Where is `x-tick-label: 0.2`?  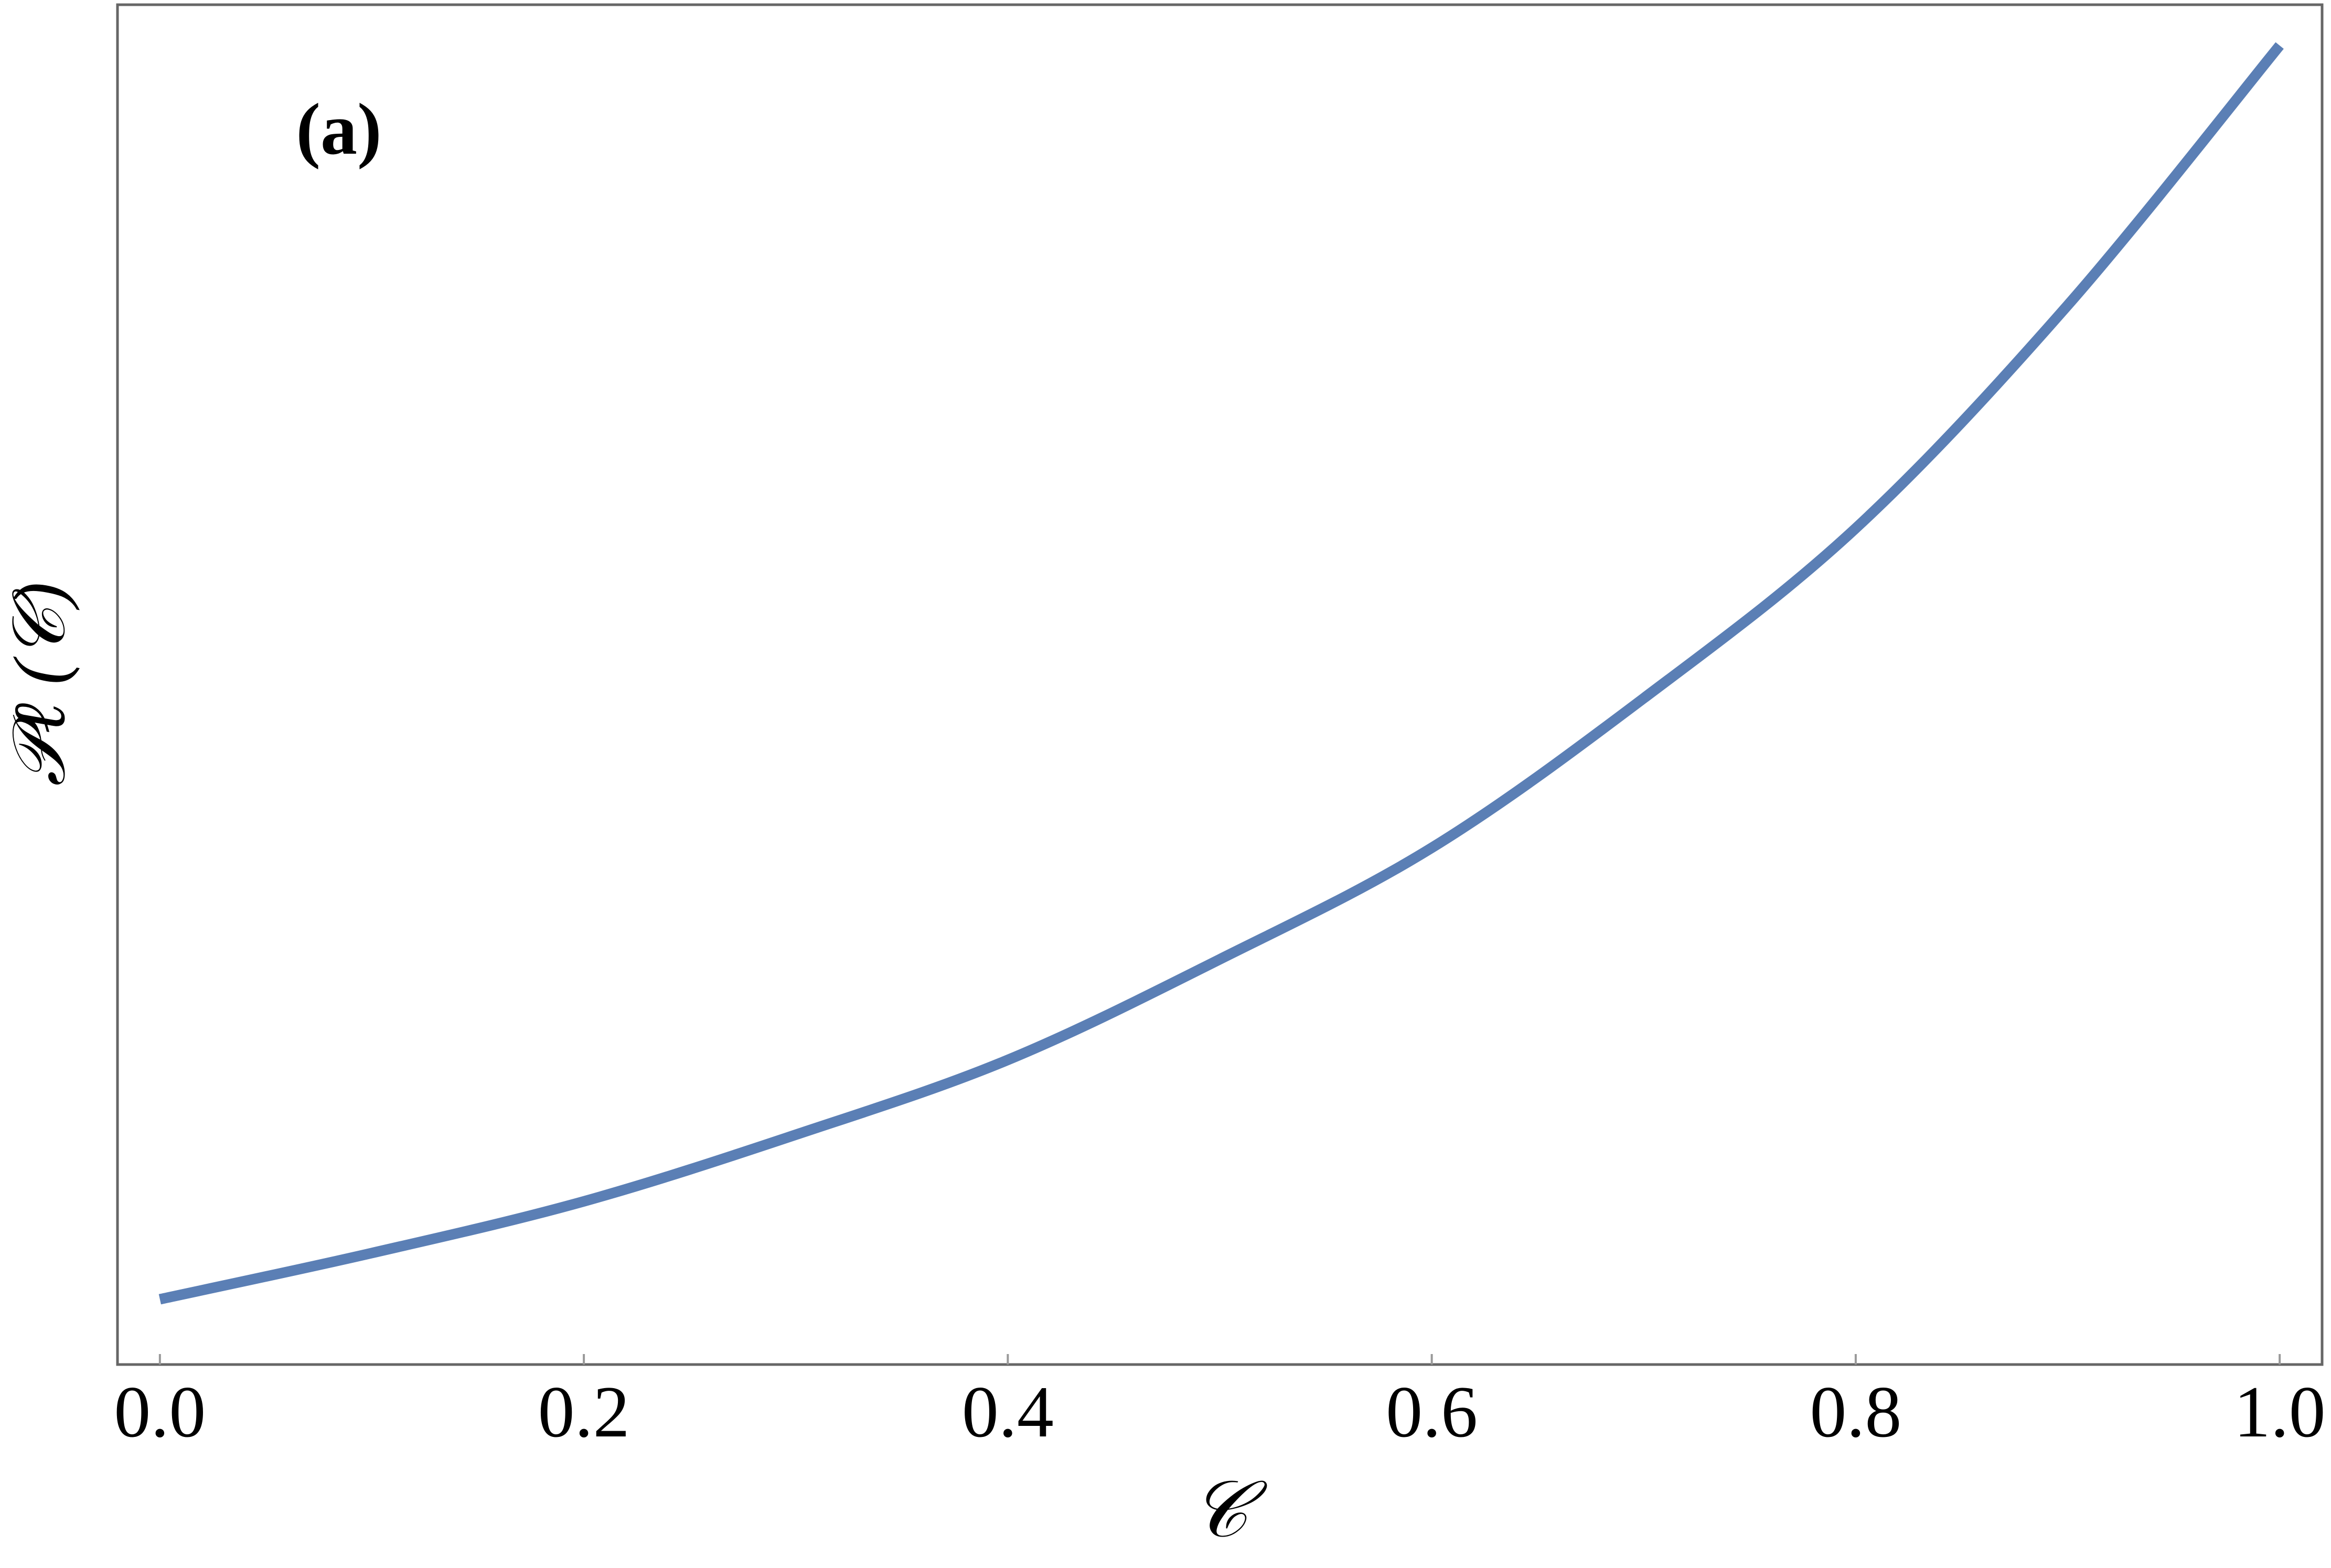 x-tick-label: 0.2 is located at coordinates (584, 1412).